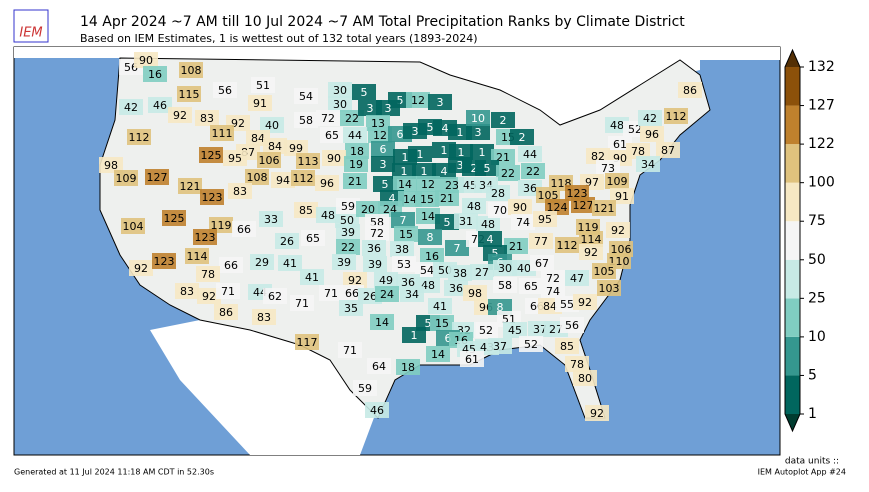 This screenshot has height=492, width=869. I want to click on district-rank: 39, so click(344, 262).